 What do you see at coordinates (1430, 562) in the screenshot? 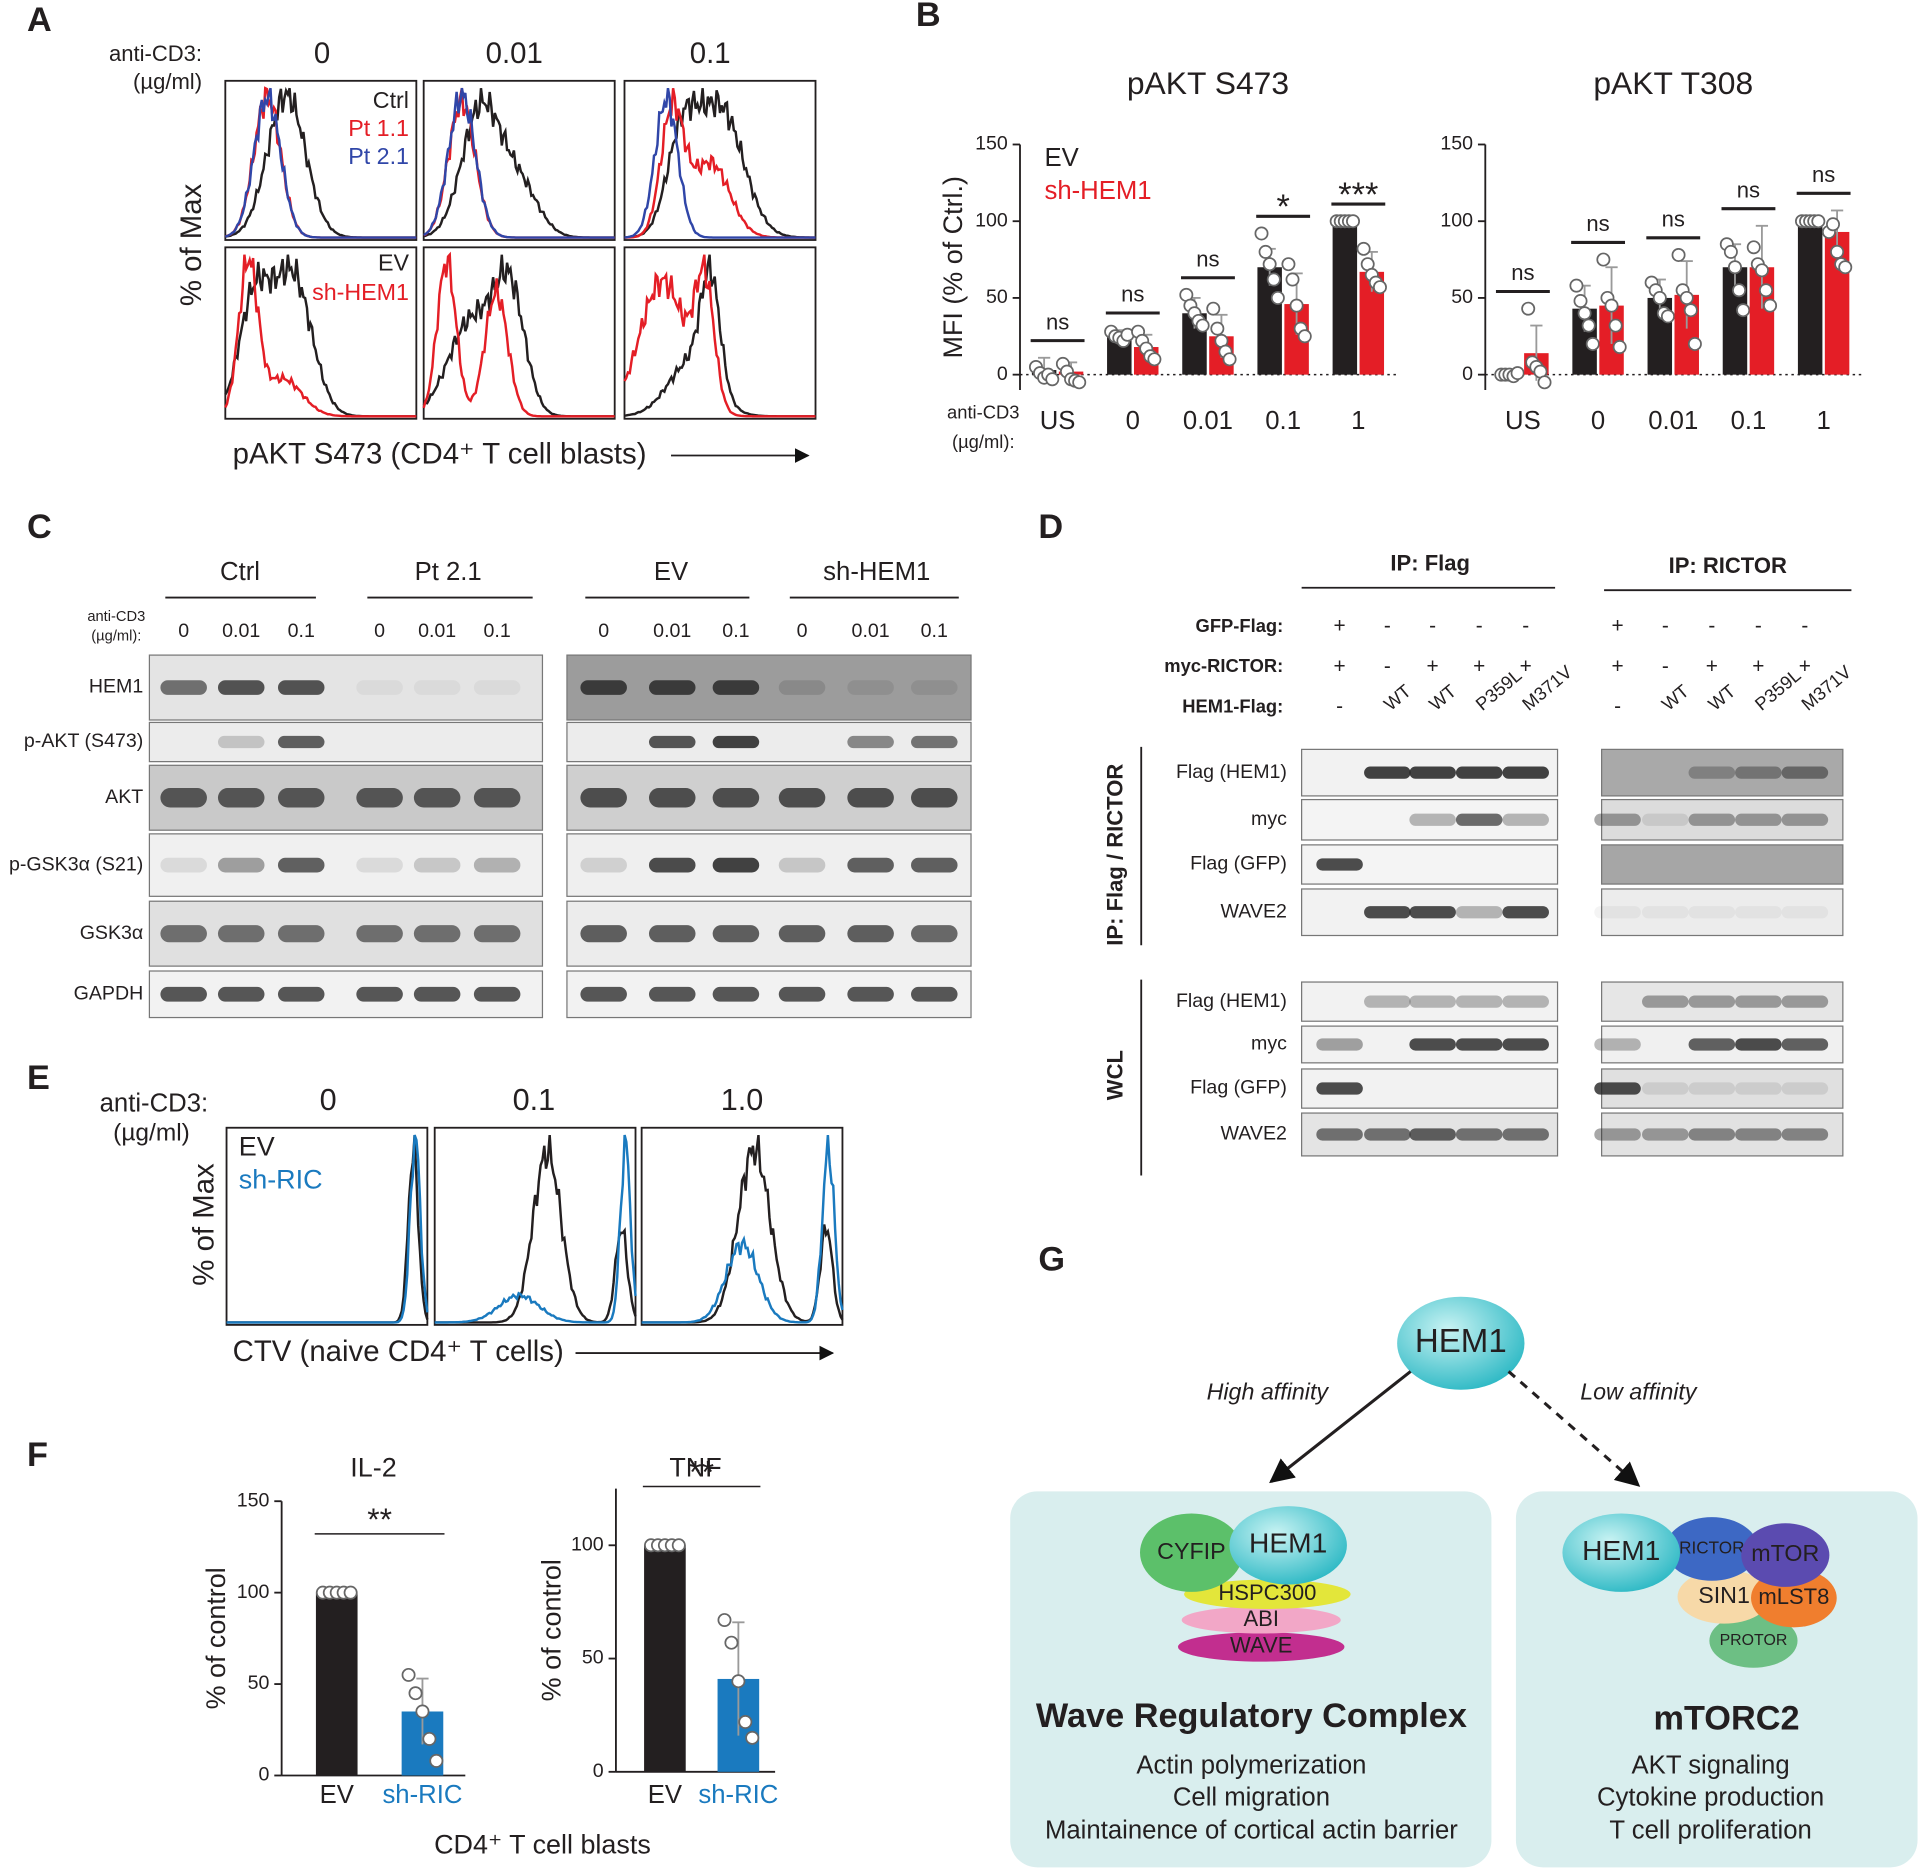
I see `label: IP: Flag` at bounding box center [1430, 562].